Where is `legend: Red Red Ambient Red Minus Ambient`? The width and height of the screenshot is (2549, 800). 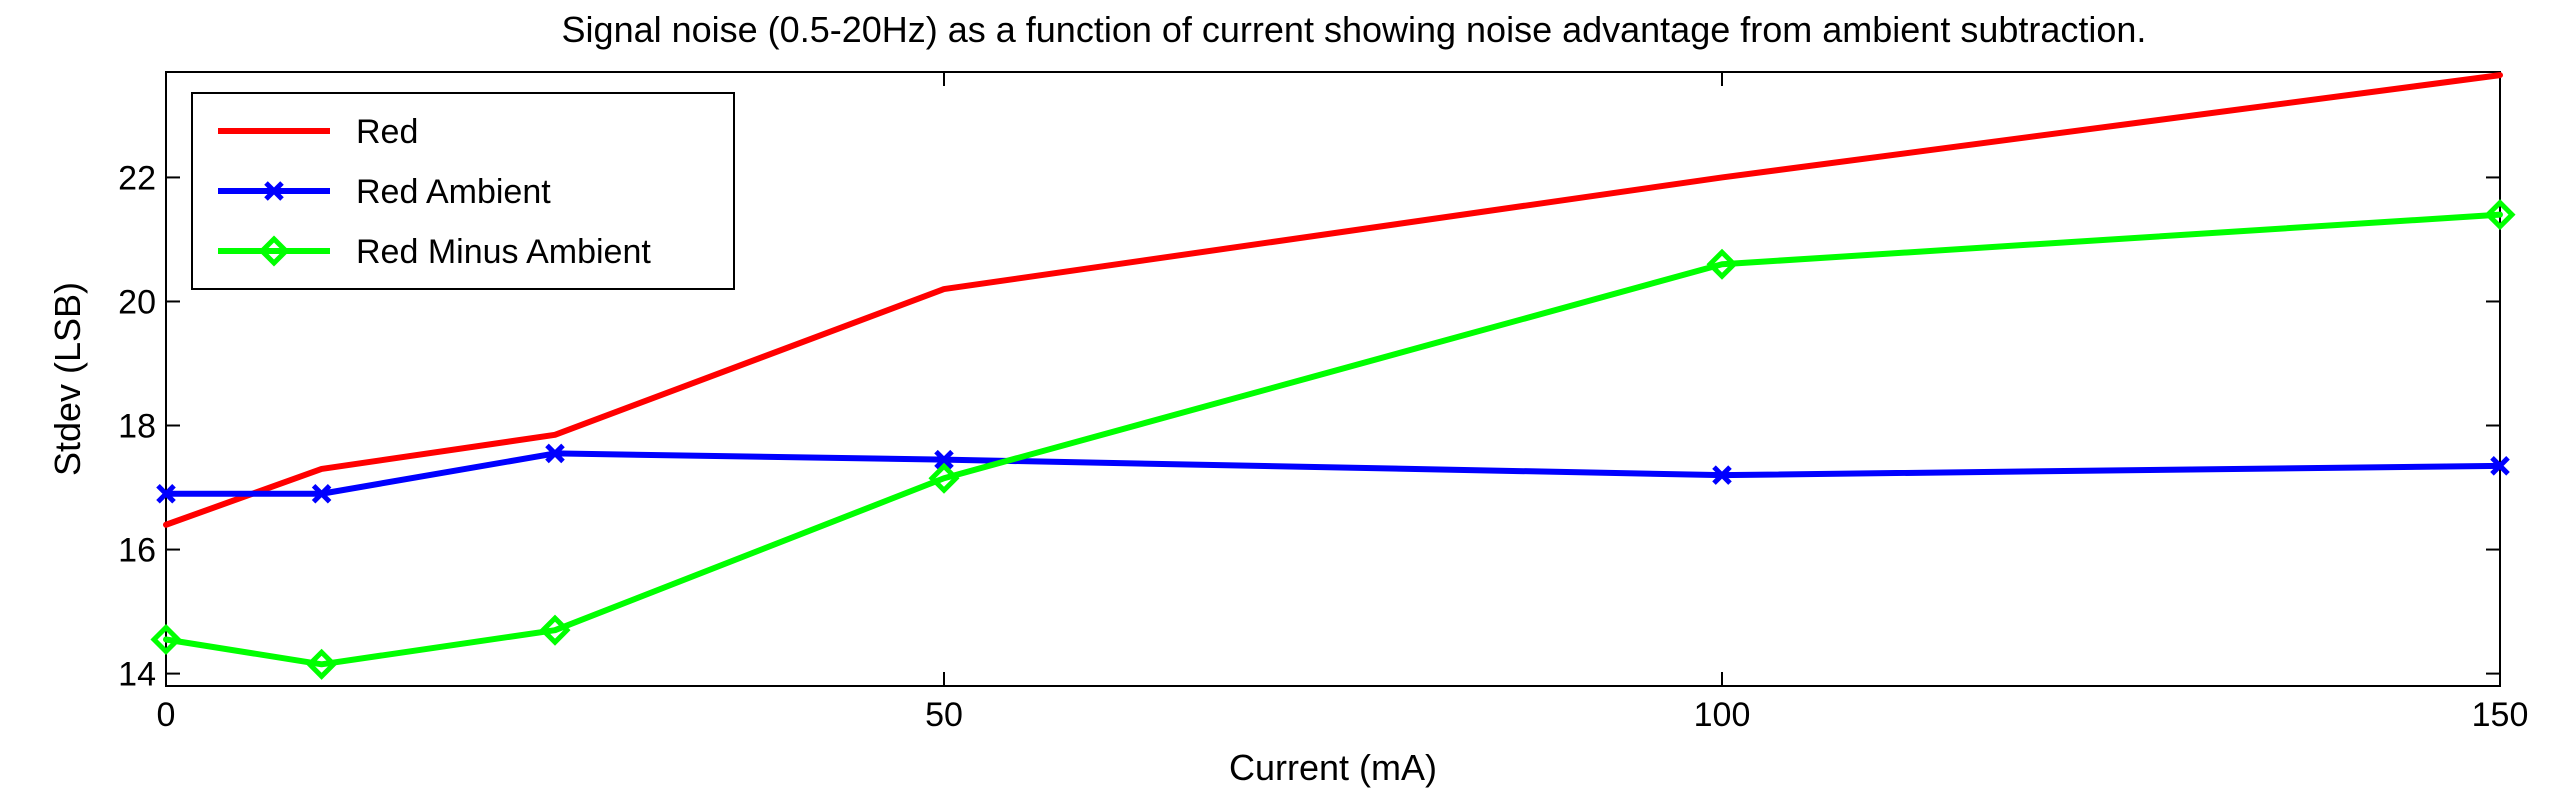 legend: Red Red Ambient Red Minus Ambient is located at coordinates (463, 191).